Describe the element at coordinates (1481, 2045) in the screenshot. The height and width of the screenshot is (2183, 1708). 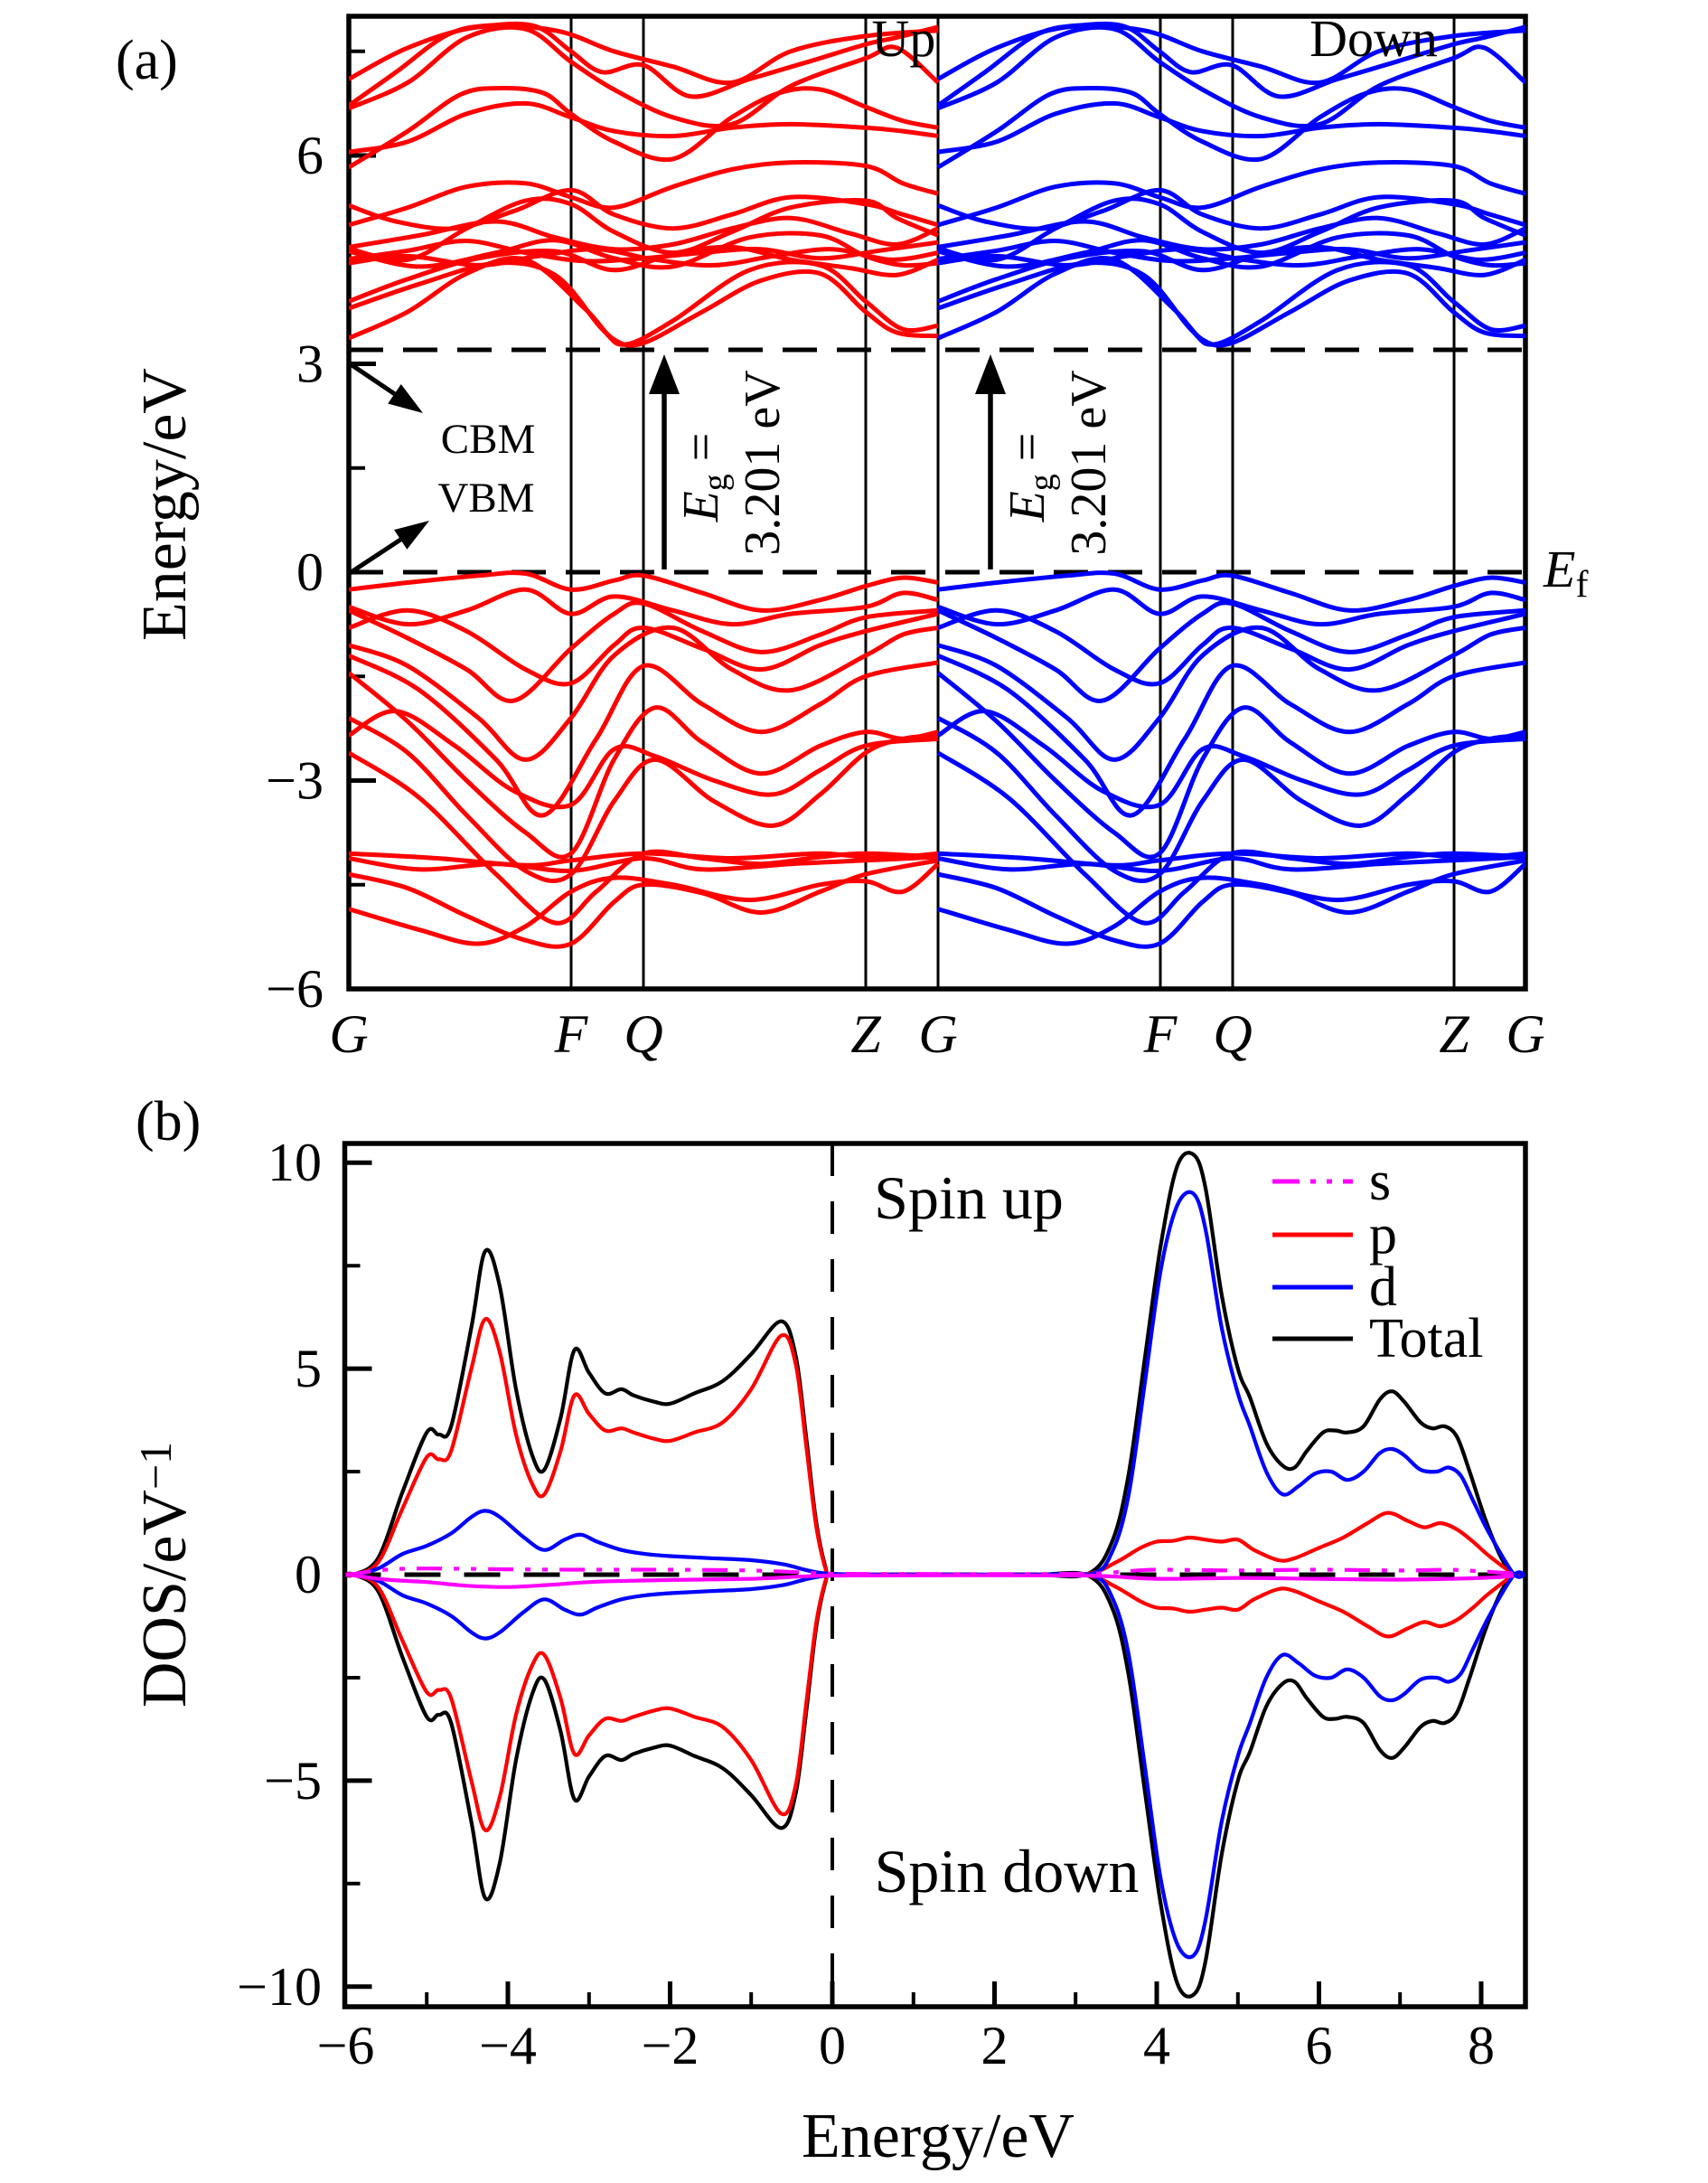
I see `svg-text: 8` at that location.